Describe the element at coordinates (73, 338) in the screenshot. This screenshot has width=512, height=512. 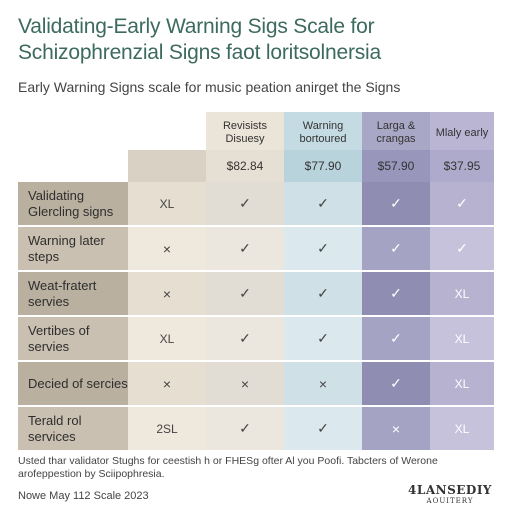
I see `row-label: Vertibes of servies` at that location.